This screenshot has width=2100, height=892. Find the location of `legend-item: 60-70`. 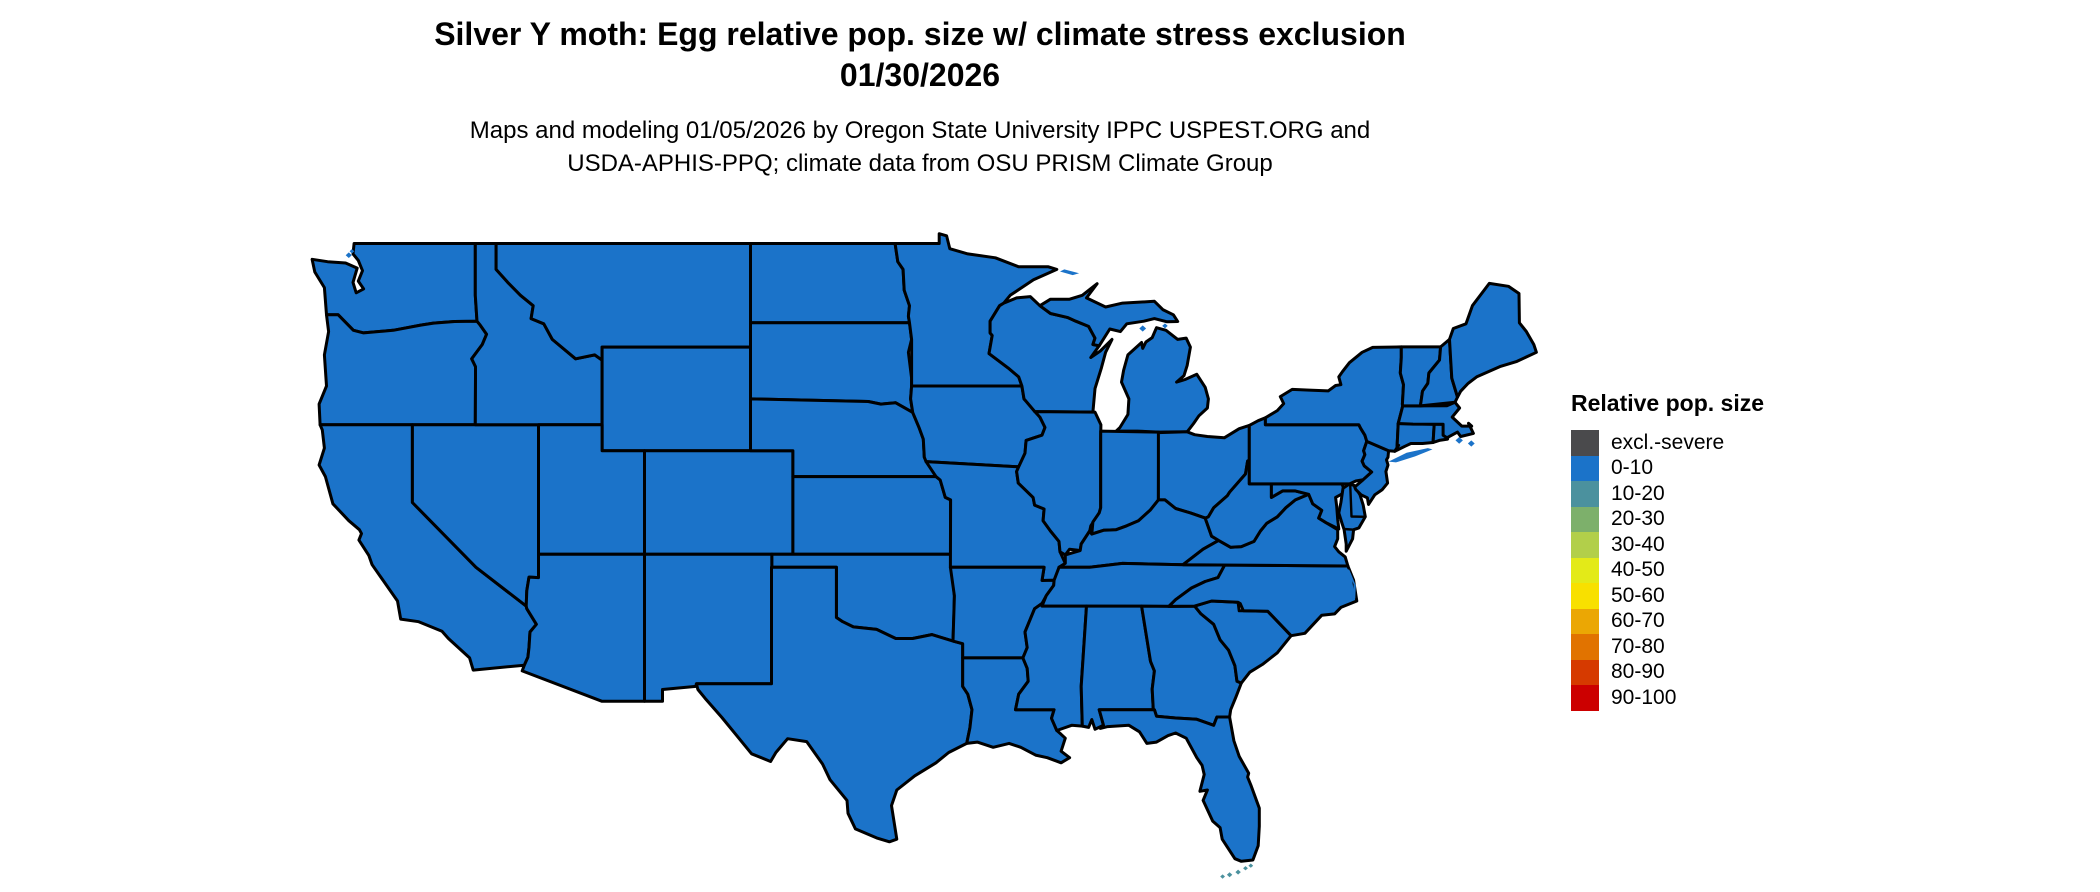

legend-item: 60-70 is located at coordinates (1667, 621).